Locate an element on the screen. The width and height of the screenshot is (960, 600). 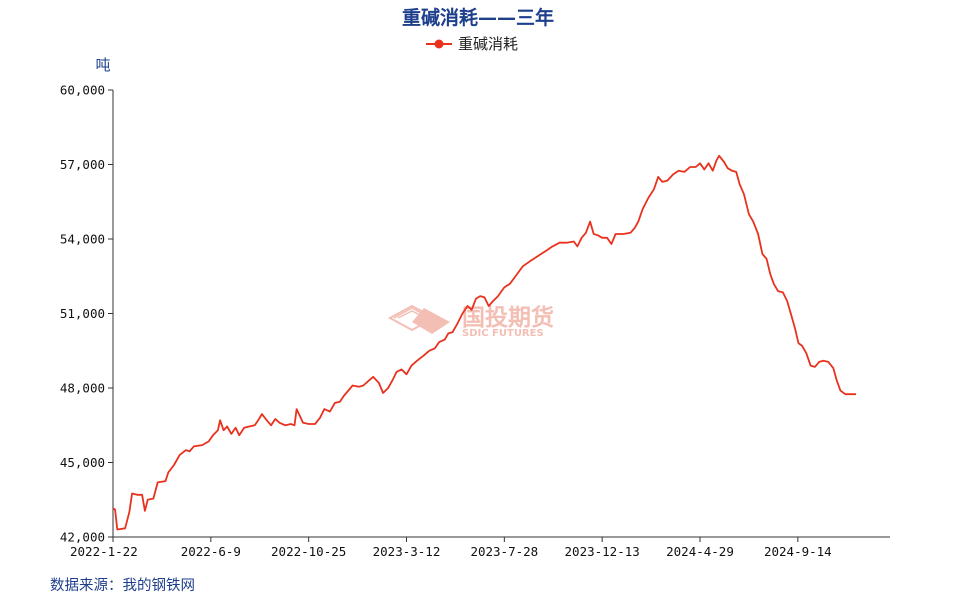
x-tick-label: 2023-12-13 is located at coordinates (602, 551).